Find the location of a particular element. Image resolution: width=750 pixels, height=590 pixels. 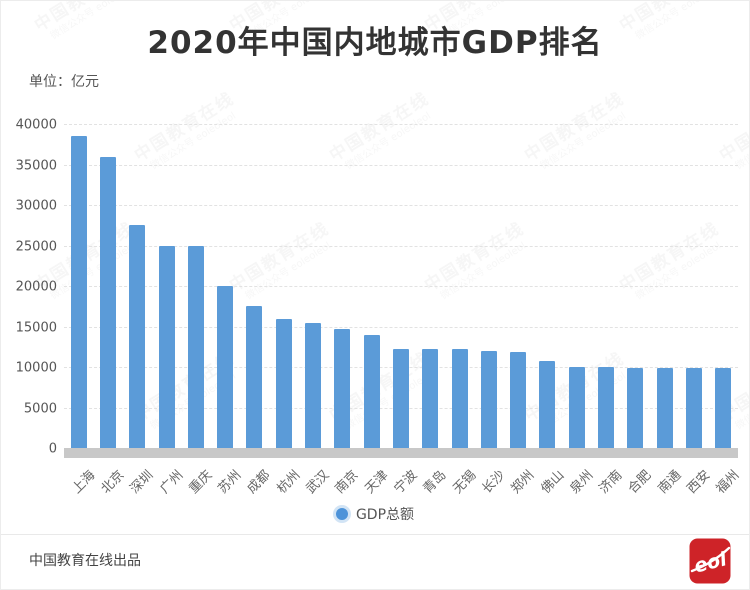

y-axis-tick: 40000 is located at coordinates (36, 125).